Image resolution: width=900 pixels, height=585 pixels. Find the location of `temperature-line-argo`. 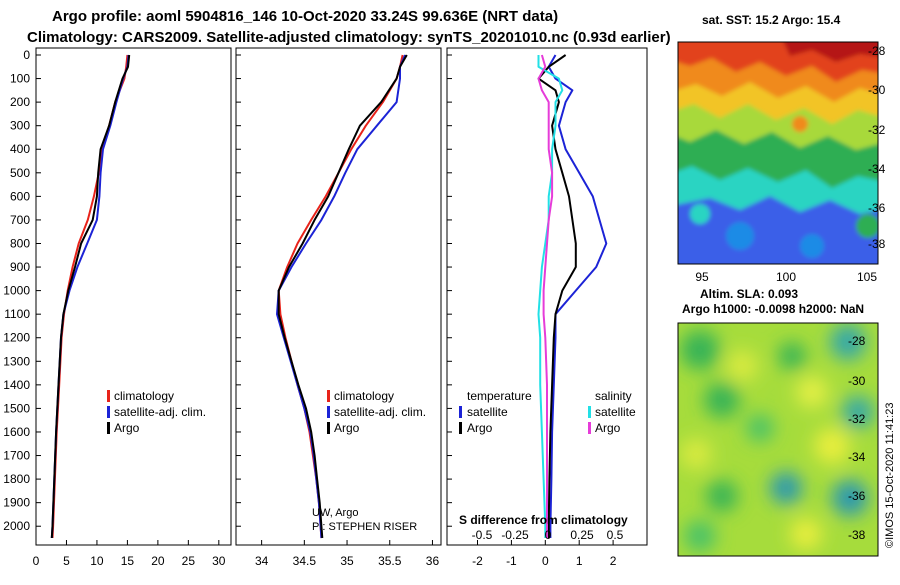

temperature-line-argo is located at coordinates (90, 296).